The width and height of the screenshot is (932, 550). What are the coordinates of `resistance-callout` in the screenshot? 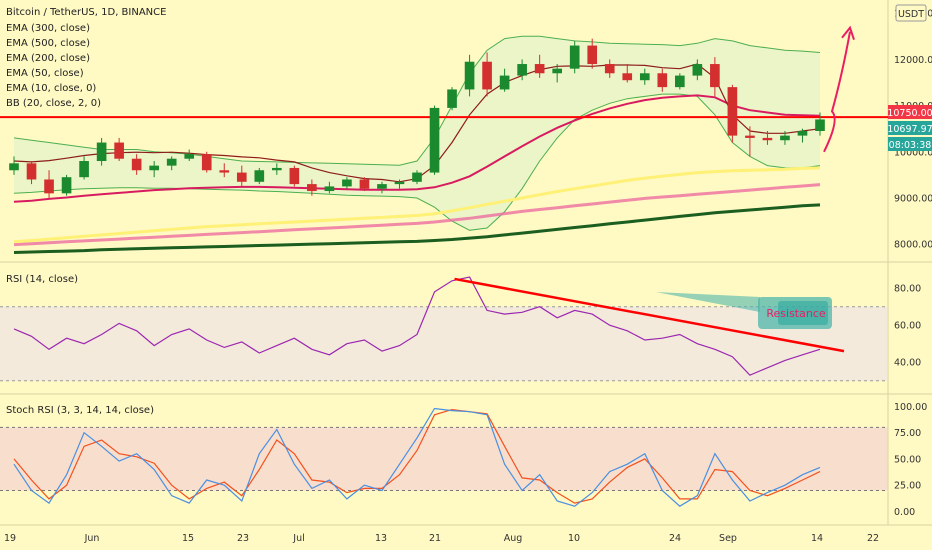 It's located at (708, 302).